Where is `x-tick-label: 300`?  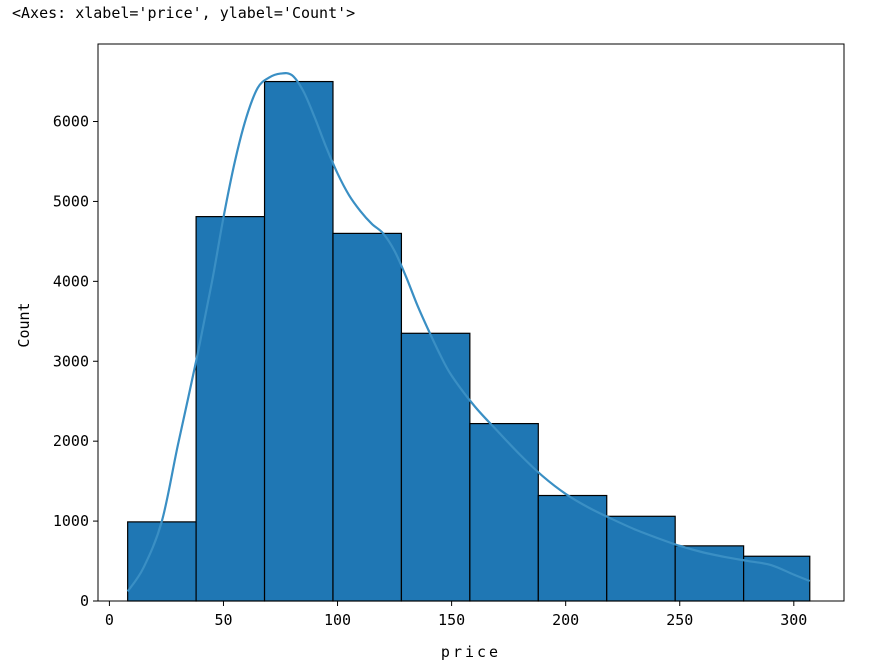 x-tick-label: 300 is located at coordinates (793, 620).